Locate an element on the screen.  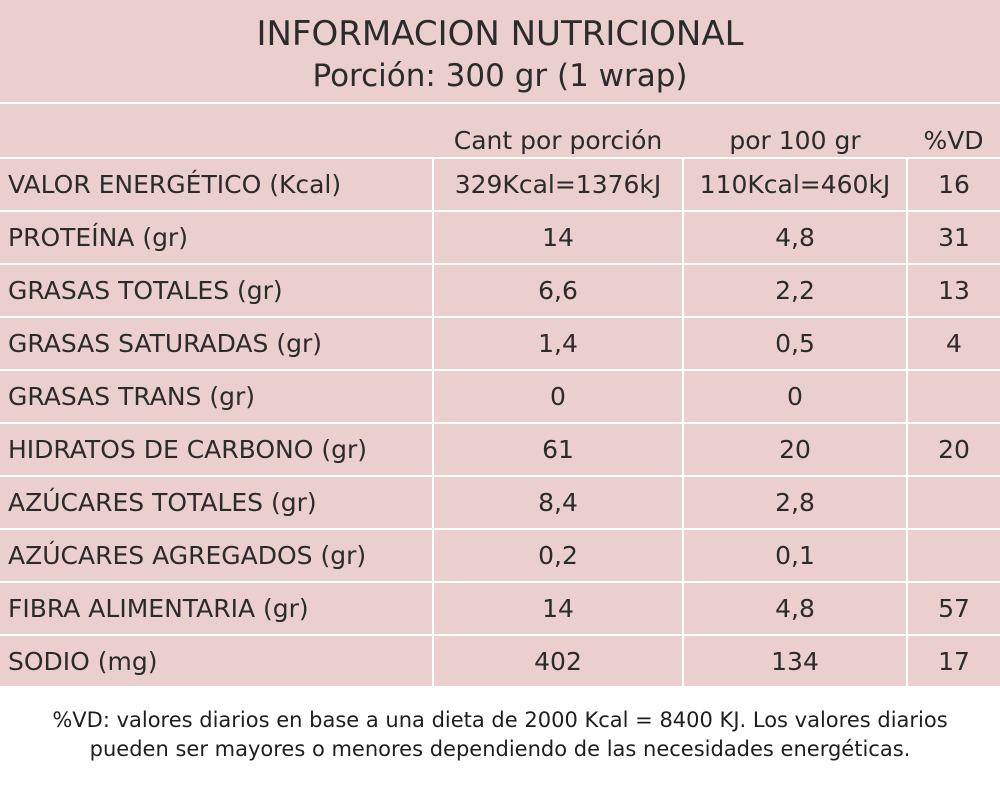
per-portion-value: 402 is located at coordinates (558, 661).